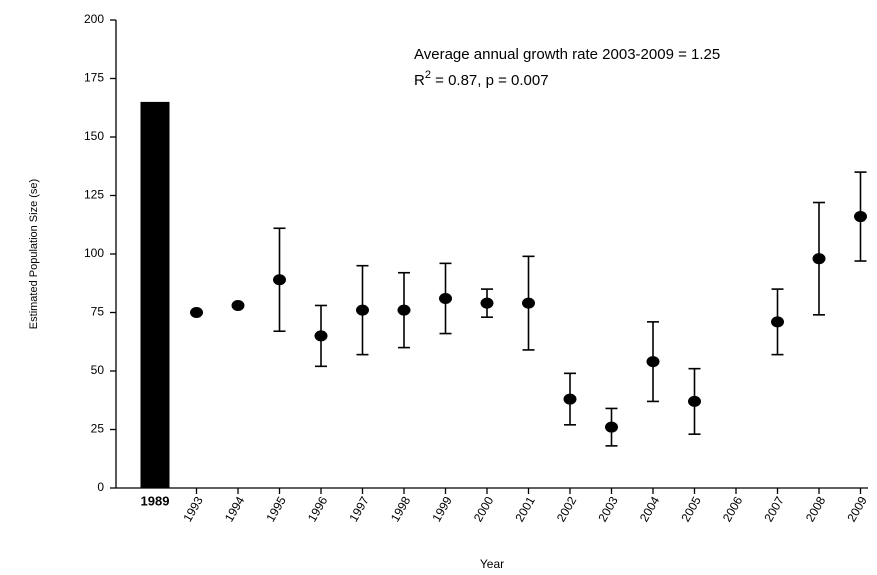 The image size is (877, 575). I want to click on x-tick-label: 2009, so click(857, 509).